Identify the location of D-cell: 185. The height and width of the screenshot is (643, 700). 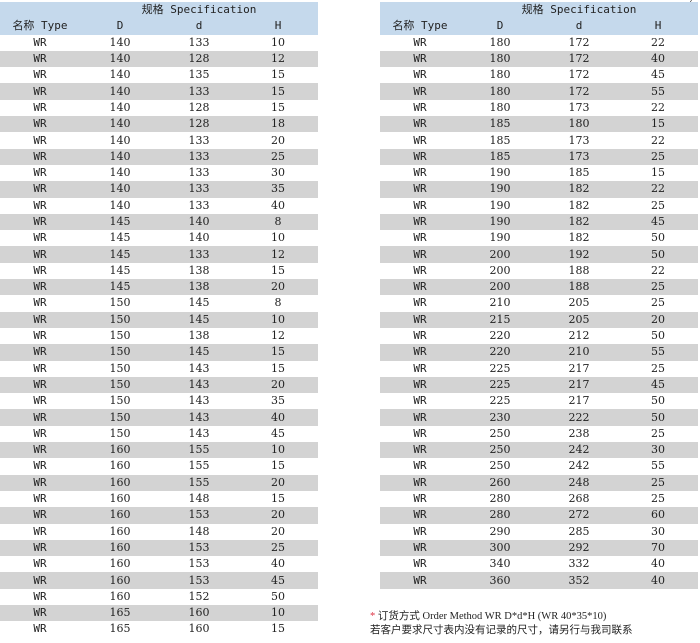
(500, 140).